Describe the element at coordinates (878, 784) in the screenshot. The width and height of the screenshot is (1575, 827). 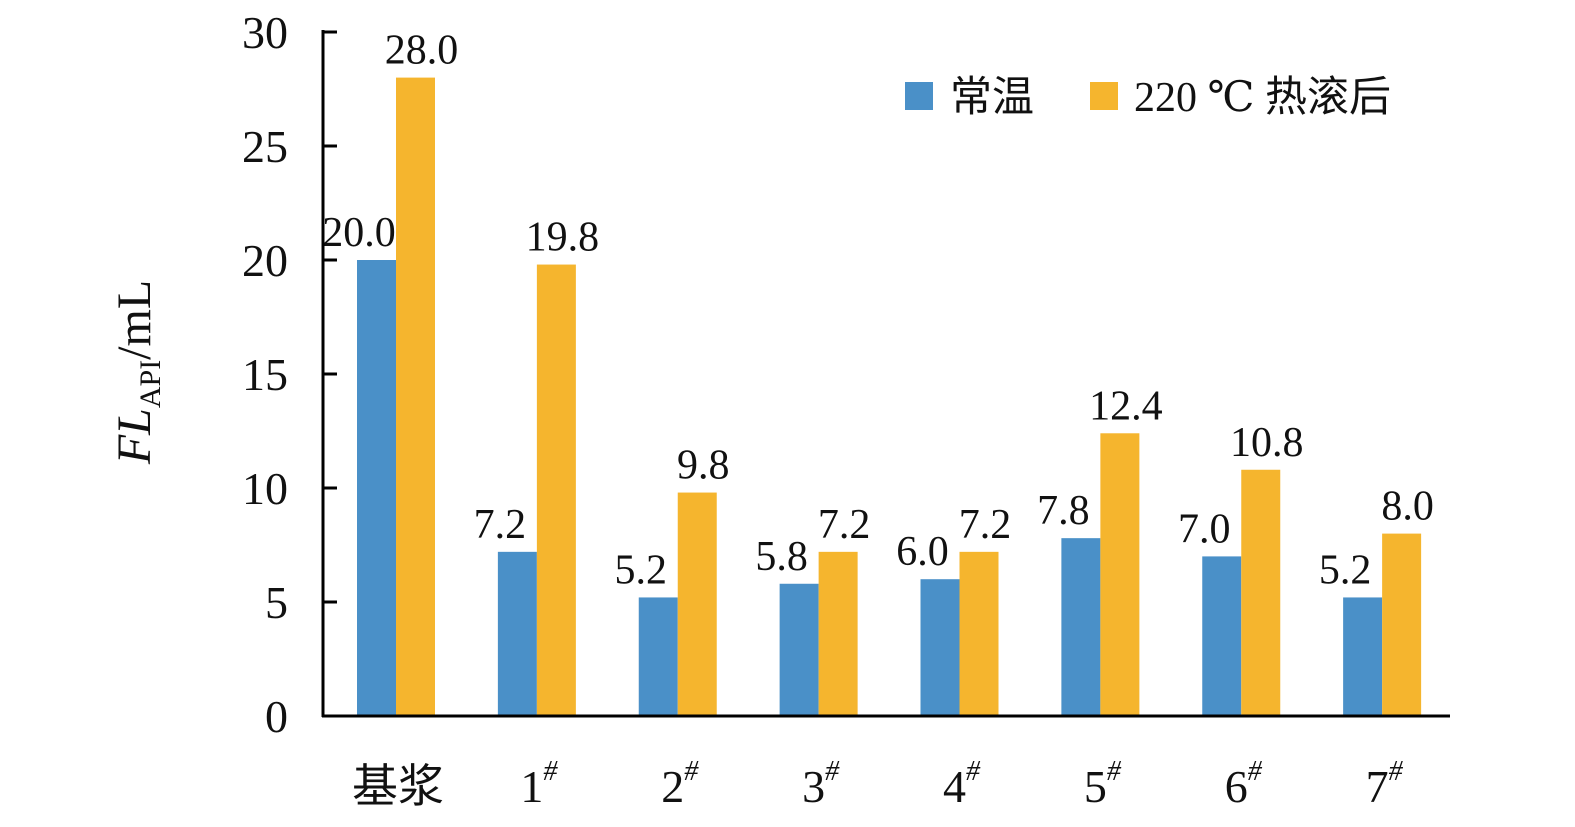
I see `x-axis-labels: 基浆 1# 2# 3# 4# 5# 6# 7#` at that location.